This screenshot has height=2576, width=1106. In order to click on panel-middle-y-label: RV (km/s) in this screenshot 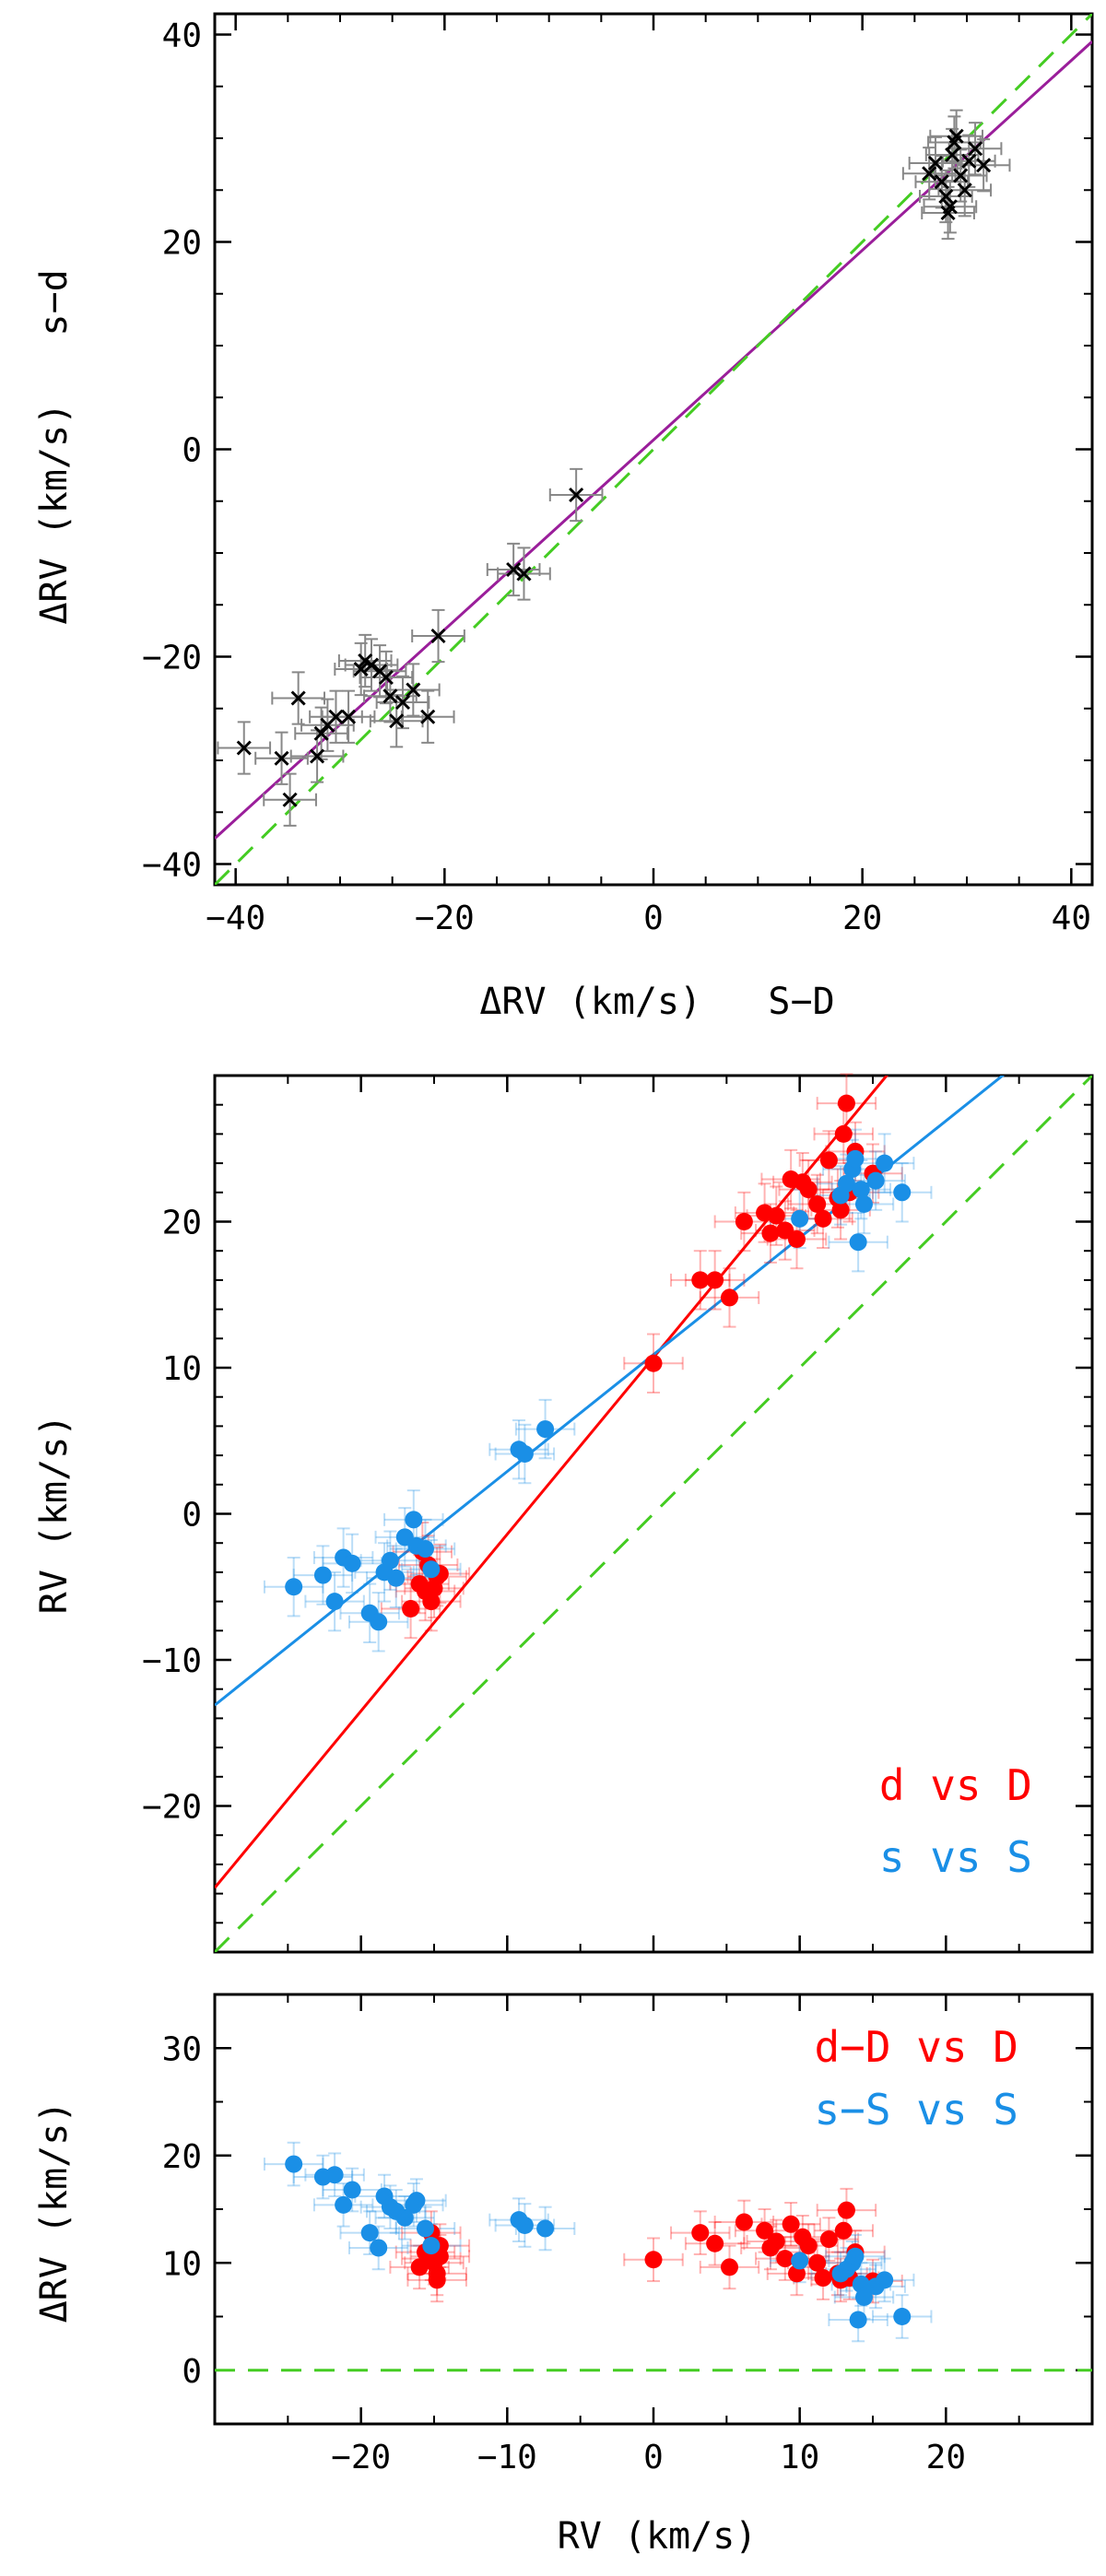, I will do `click(54, 1515)`.